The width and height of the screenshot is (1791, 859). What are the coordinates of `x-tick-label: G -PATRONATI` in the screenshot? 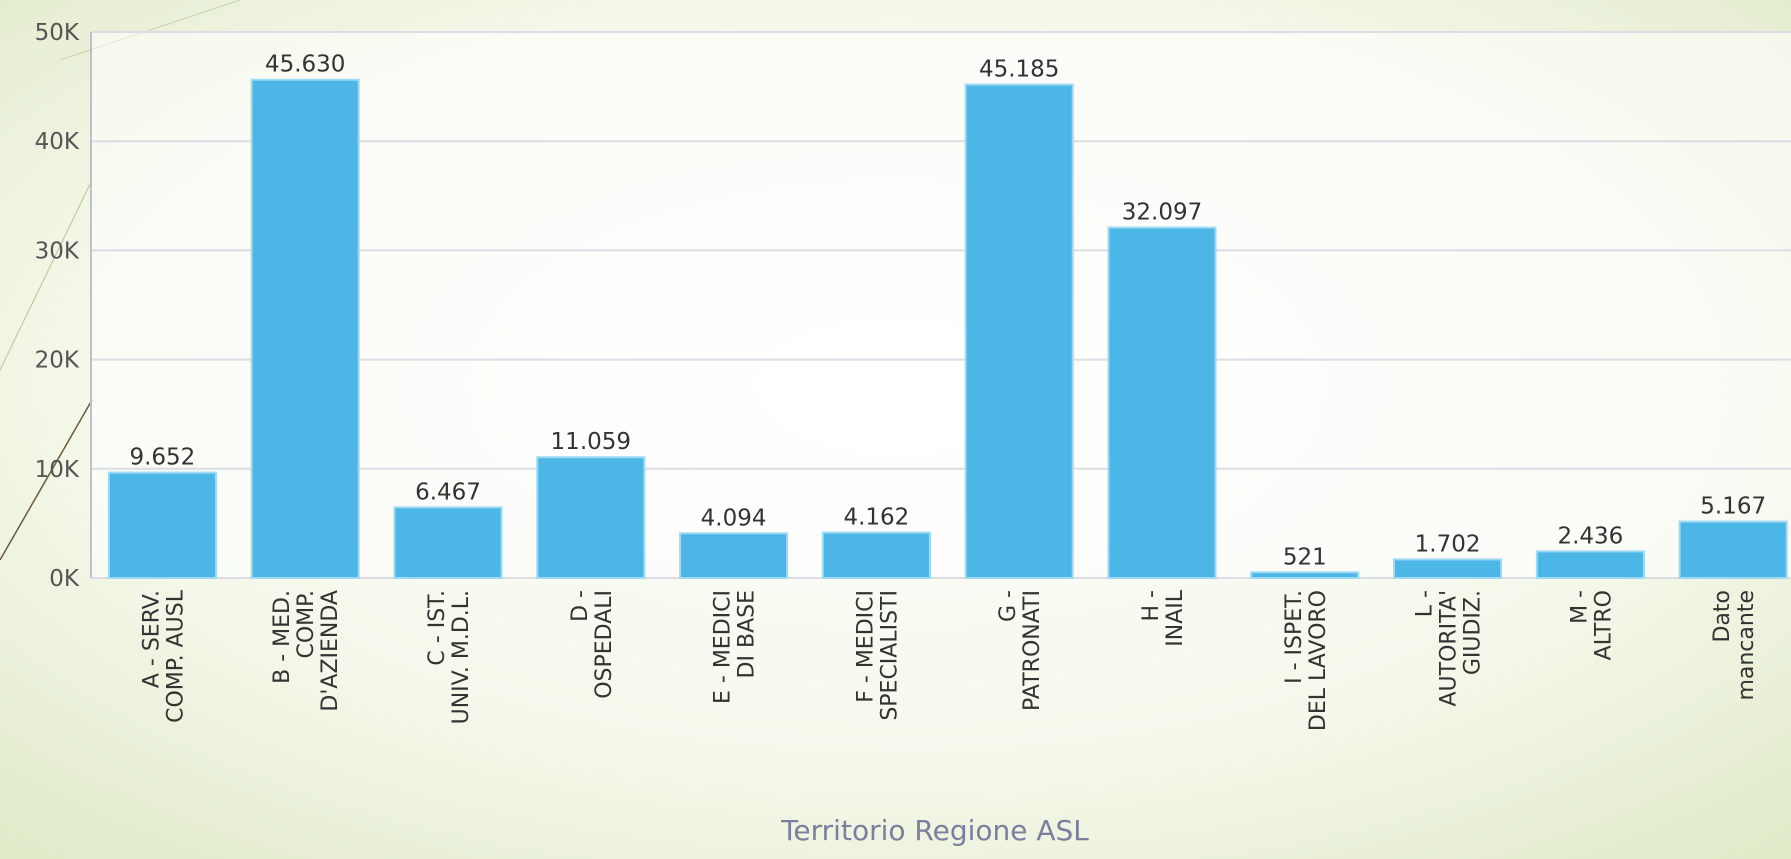 It's located at (1020, 650).